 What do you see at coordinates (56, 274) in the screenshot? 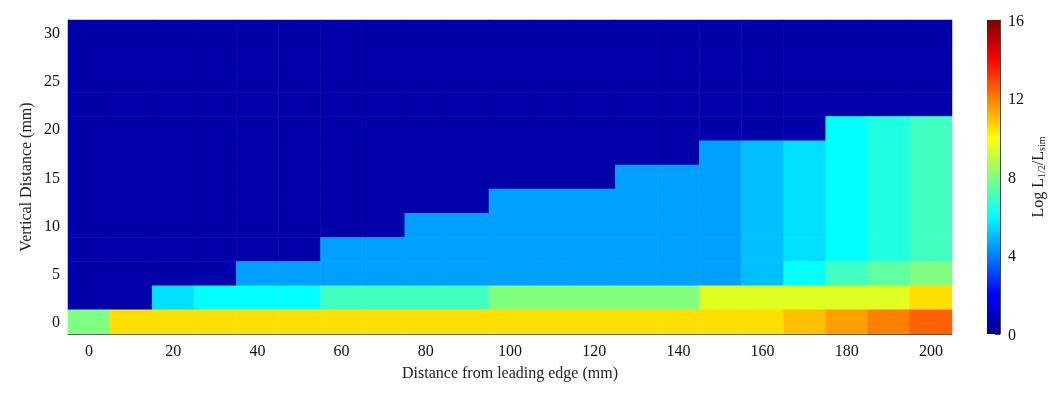
I see `y-tick-label: 5` at bounding box center [56, 274].